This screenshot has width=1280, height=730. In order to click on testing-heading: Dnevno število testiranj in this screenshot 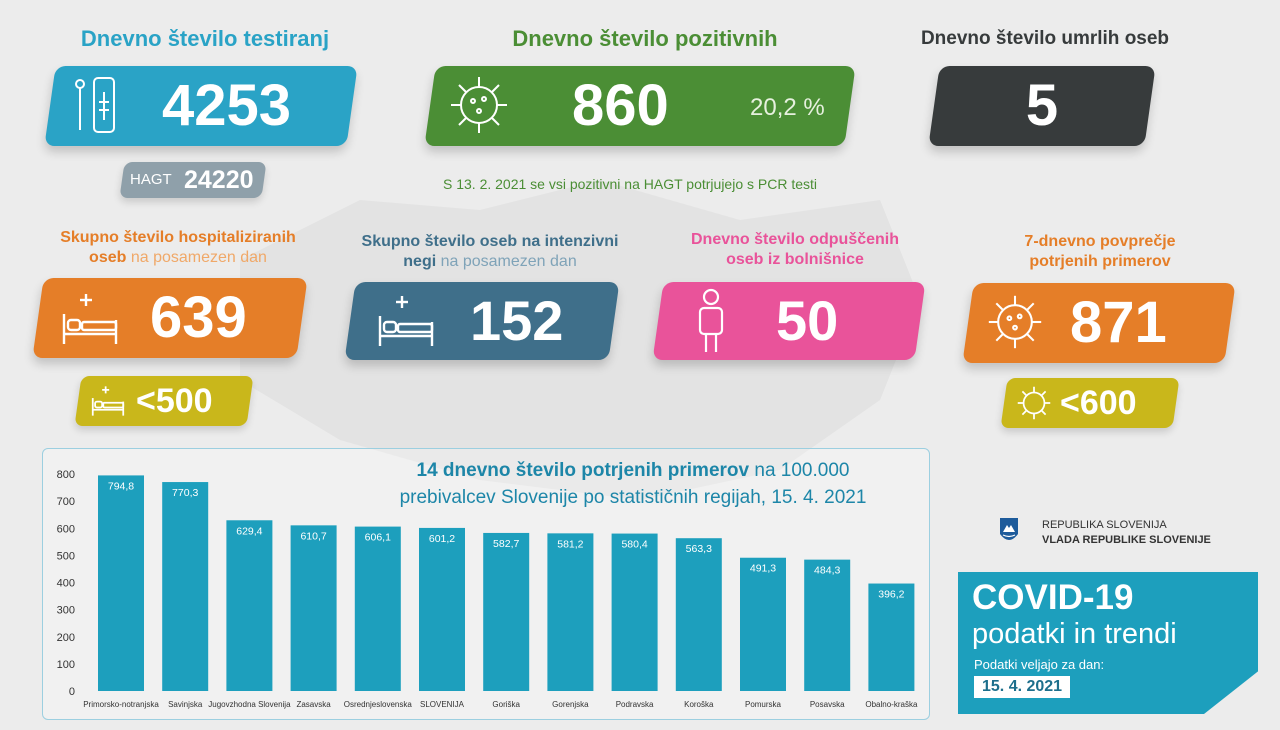, I will do `click(205, 38)`.